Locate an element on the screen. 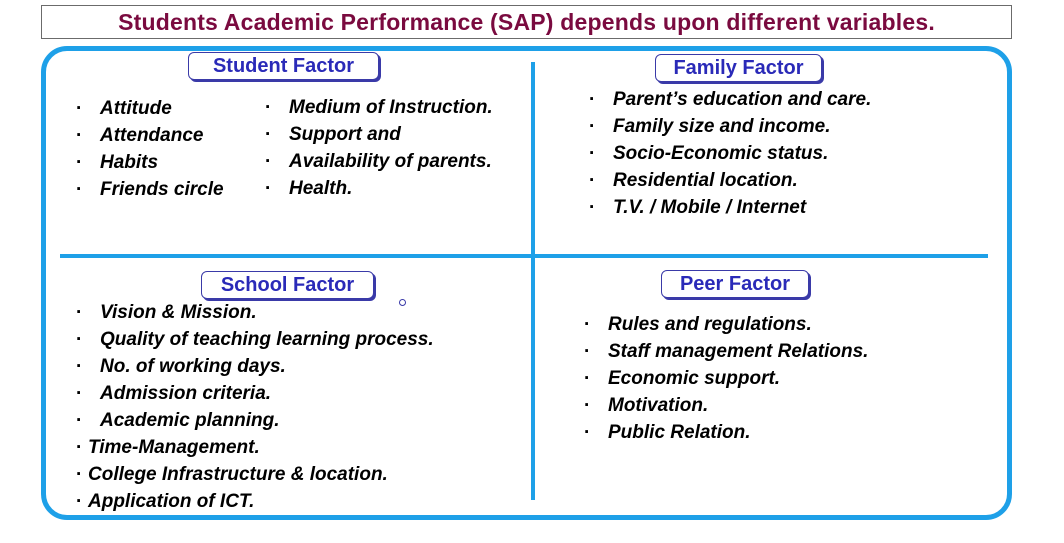  list-item: · Friends circle is located at coordinates (150, 189).